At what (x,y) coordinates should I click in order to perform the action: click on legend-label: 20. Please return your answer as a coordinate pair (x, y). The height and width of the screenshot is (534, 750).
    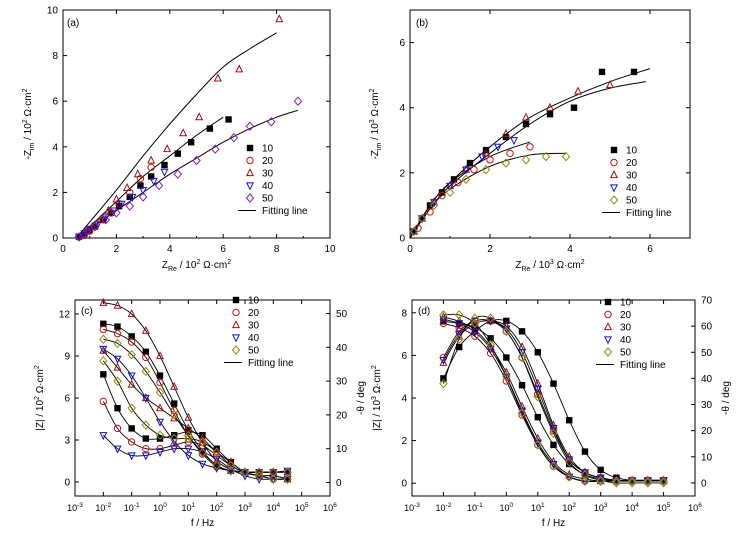
    Looking at the image, I should click on (268, 161).